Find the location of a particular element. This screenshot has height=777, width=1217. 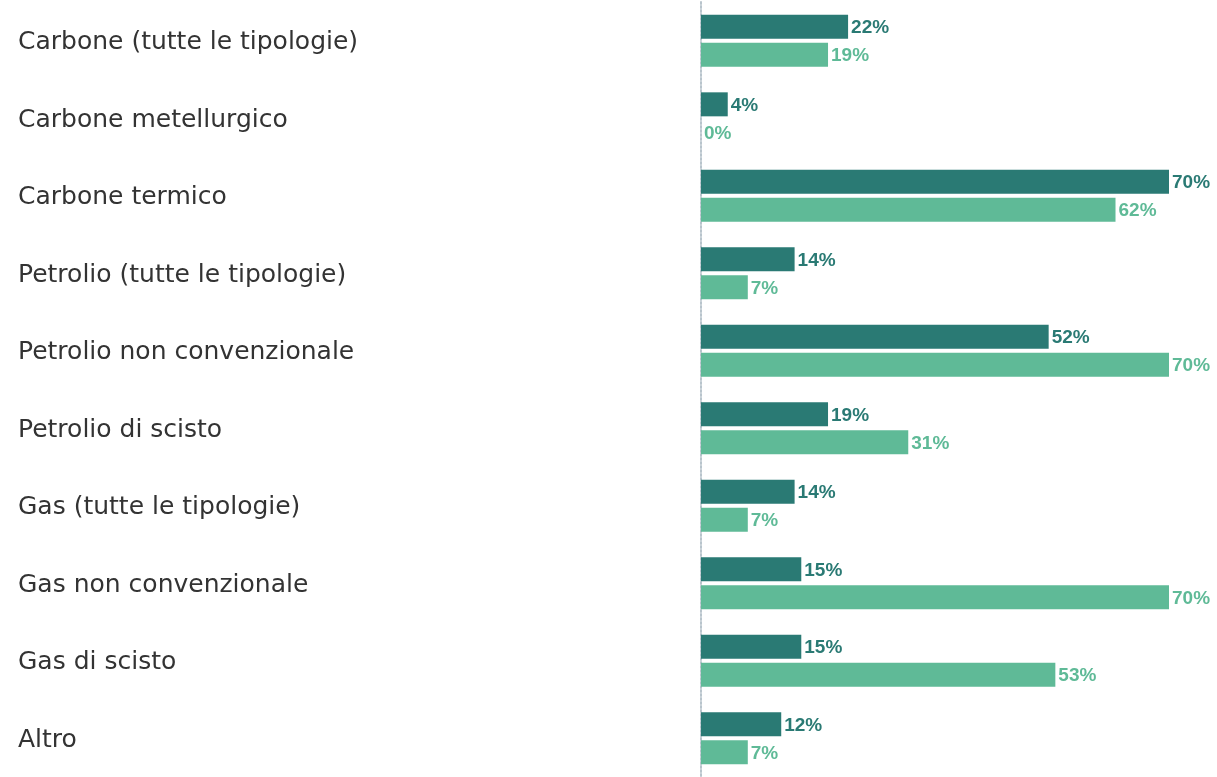

y-tick-label: Altro is located at coordinates (47, 738).